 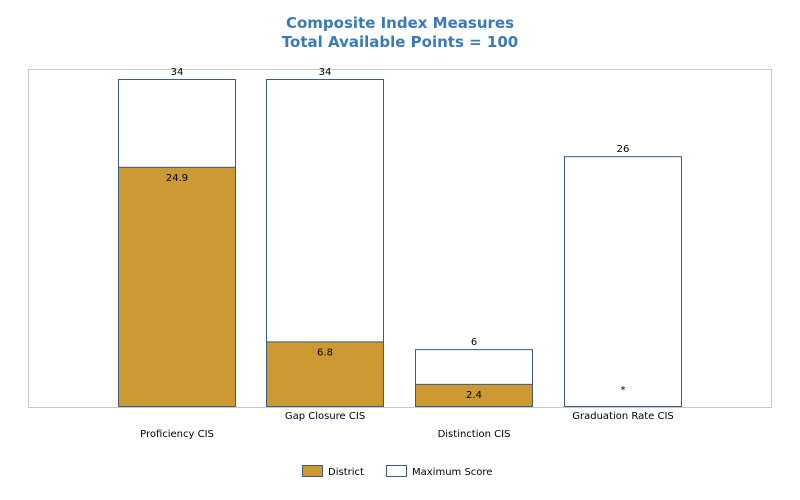 What do you see at coordinates (623, 149) in the screenshot?
I see `data-label-maximum-score: 26` at bounding box center [623, 149].